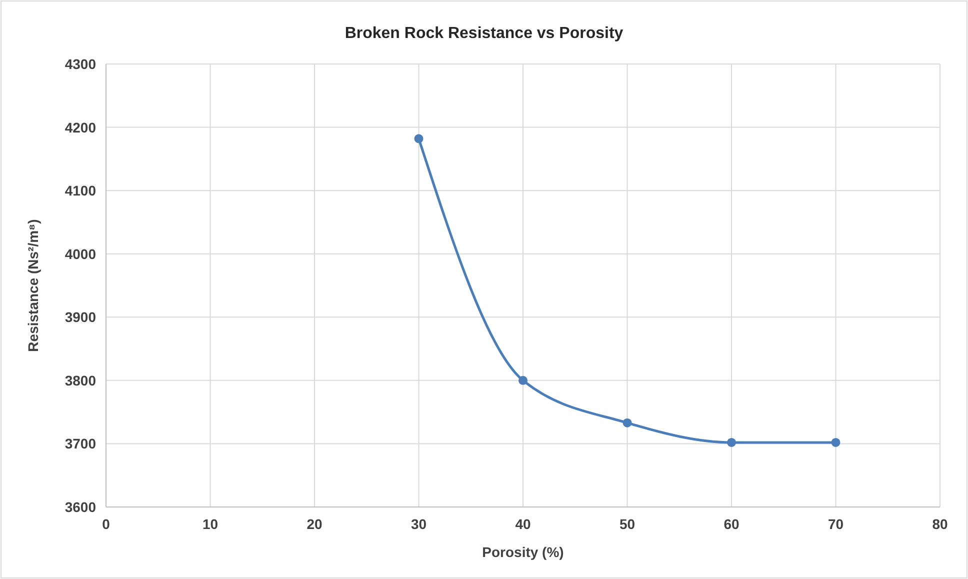  What do you see at coordinates (80, 254) in the screenshot?
I see `y-tick-label: 4000` at bounding box center [80, 254].